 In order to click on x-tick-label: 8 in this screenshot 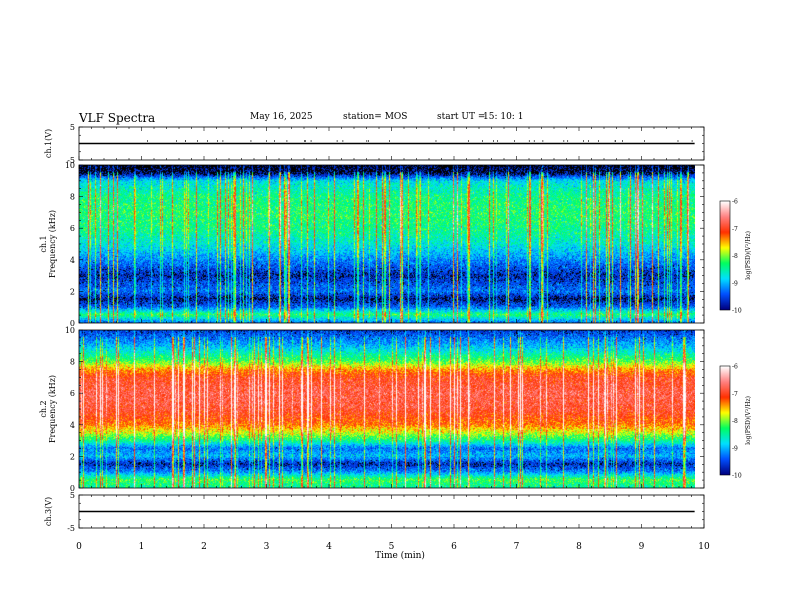, I will do `click(579, 547)`.